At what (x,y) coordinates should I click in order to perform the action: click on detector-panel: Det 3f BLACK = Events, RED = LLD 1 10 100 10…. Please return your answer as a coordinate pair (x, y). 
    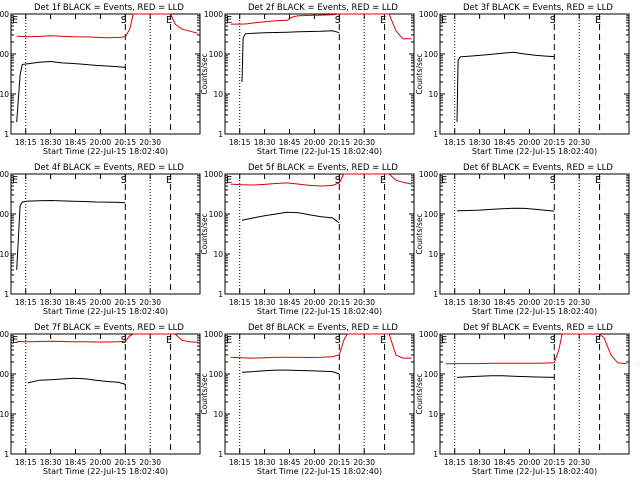
    Looking at the image, I should click on (522, 79).